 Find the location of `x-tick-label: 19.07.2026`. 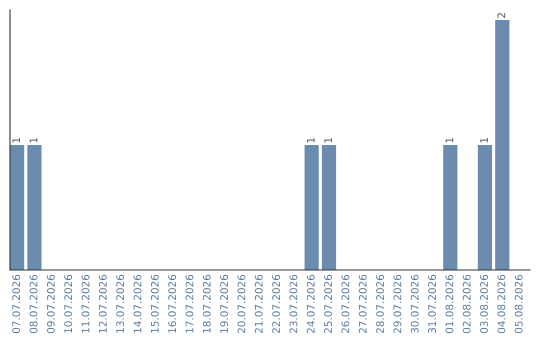

x-tick-label: 19.07.2026 is located at coordinates (224, 303).